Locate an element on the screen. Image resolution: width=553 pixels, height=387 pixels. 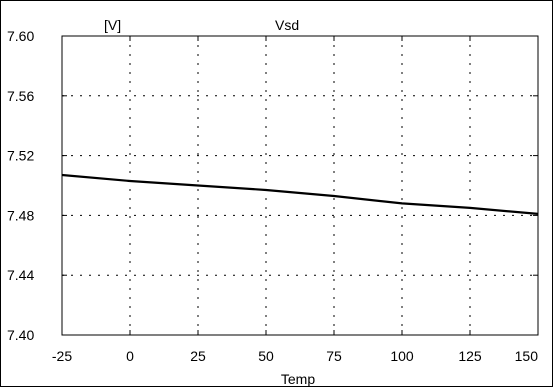
x-tick-label: -25 is located at coordinates (62, 356).